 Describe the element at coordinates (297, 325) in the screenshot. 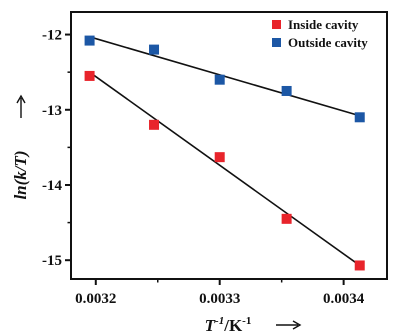

I see `x-arrow-head` at that location.